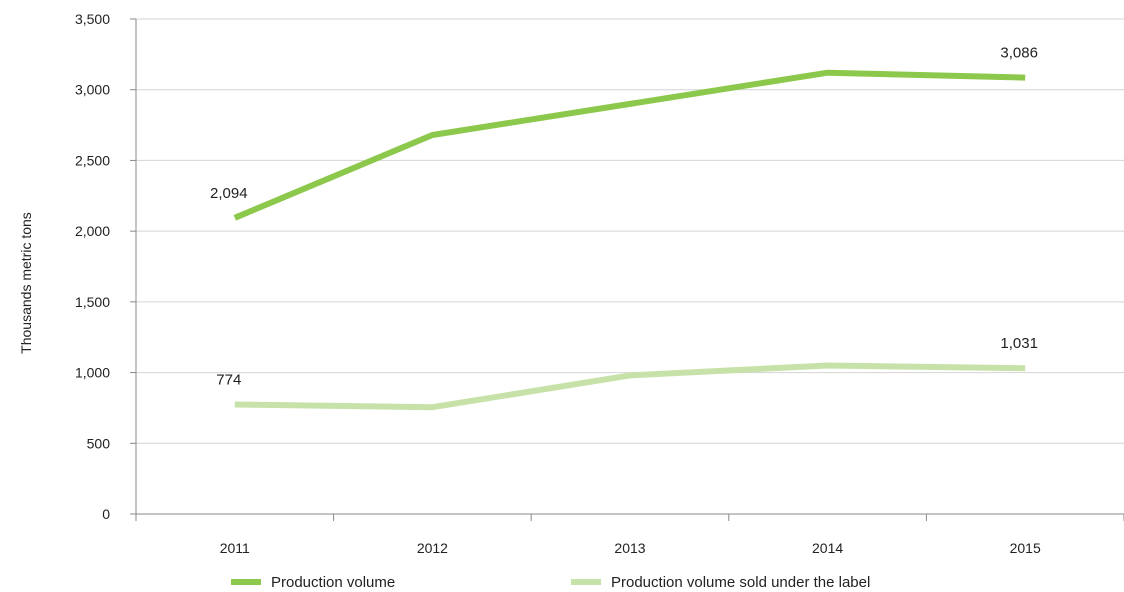 The width and height of the screenshot is (1124, 592). What do you see at coordinates (333, 582) in the screenshot?
I see `legend-label-1: Production volume` at bounding box center [333, 582].